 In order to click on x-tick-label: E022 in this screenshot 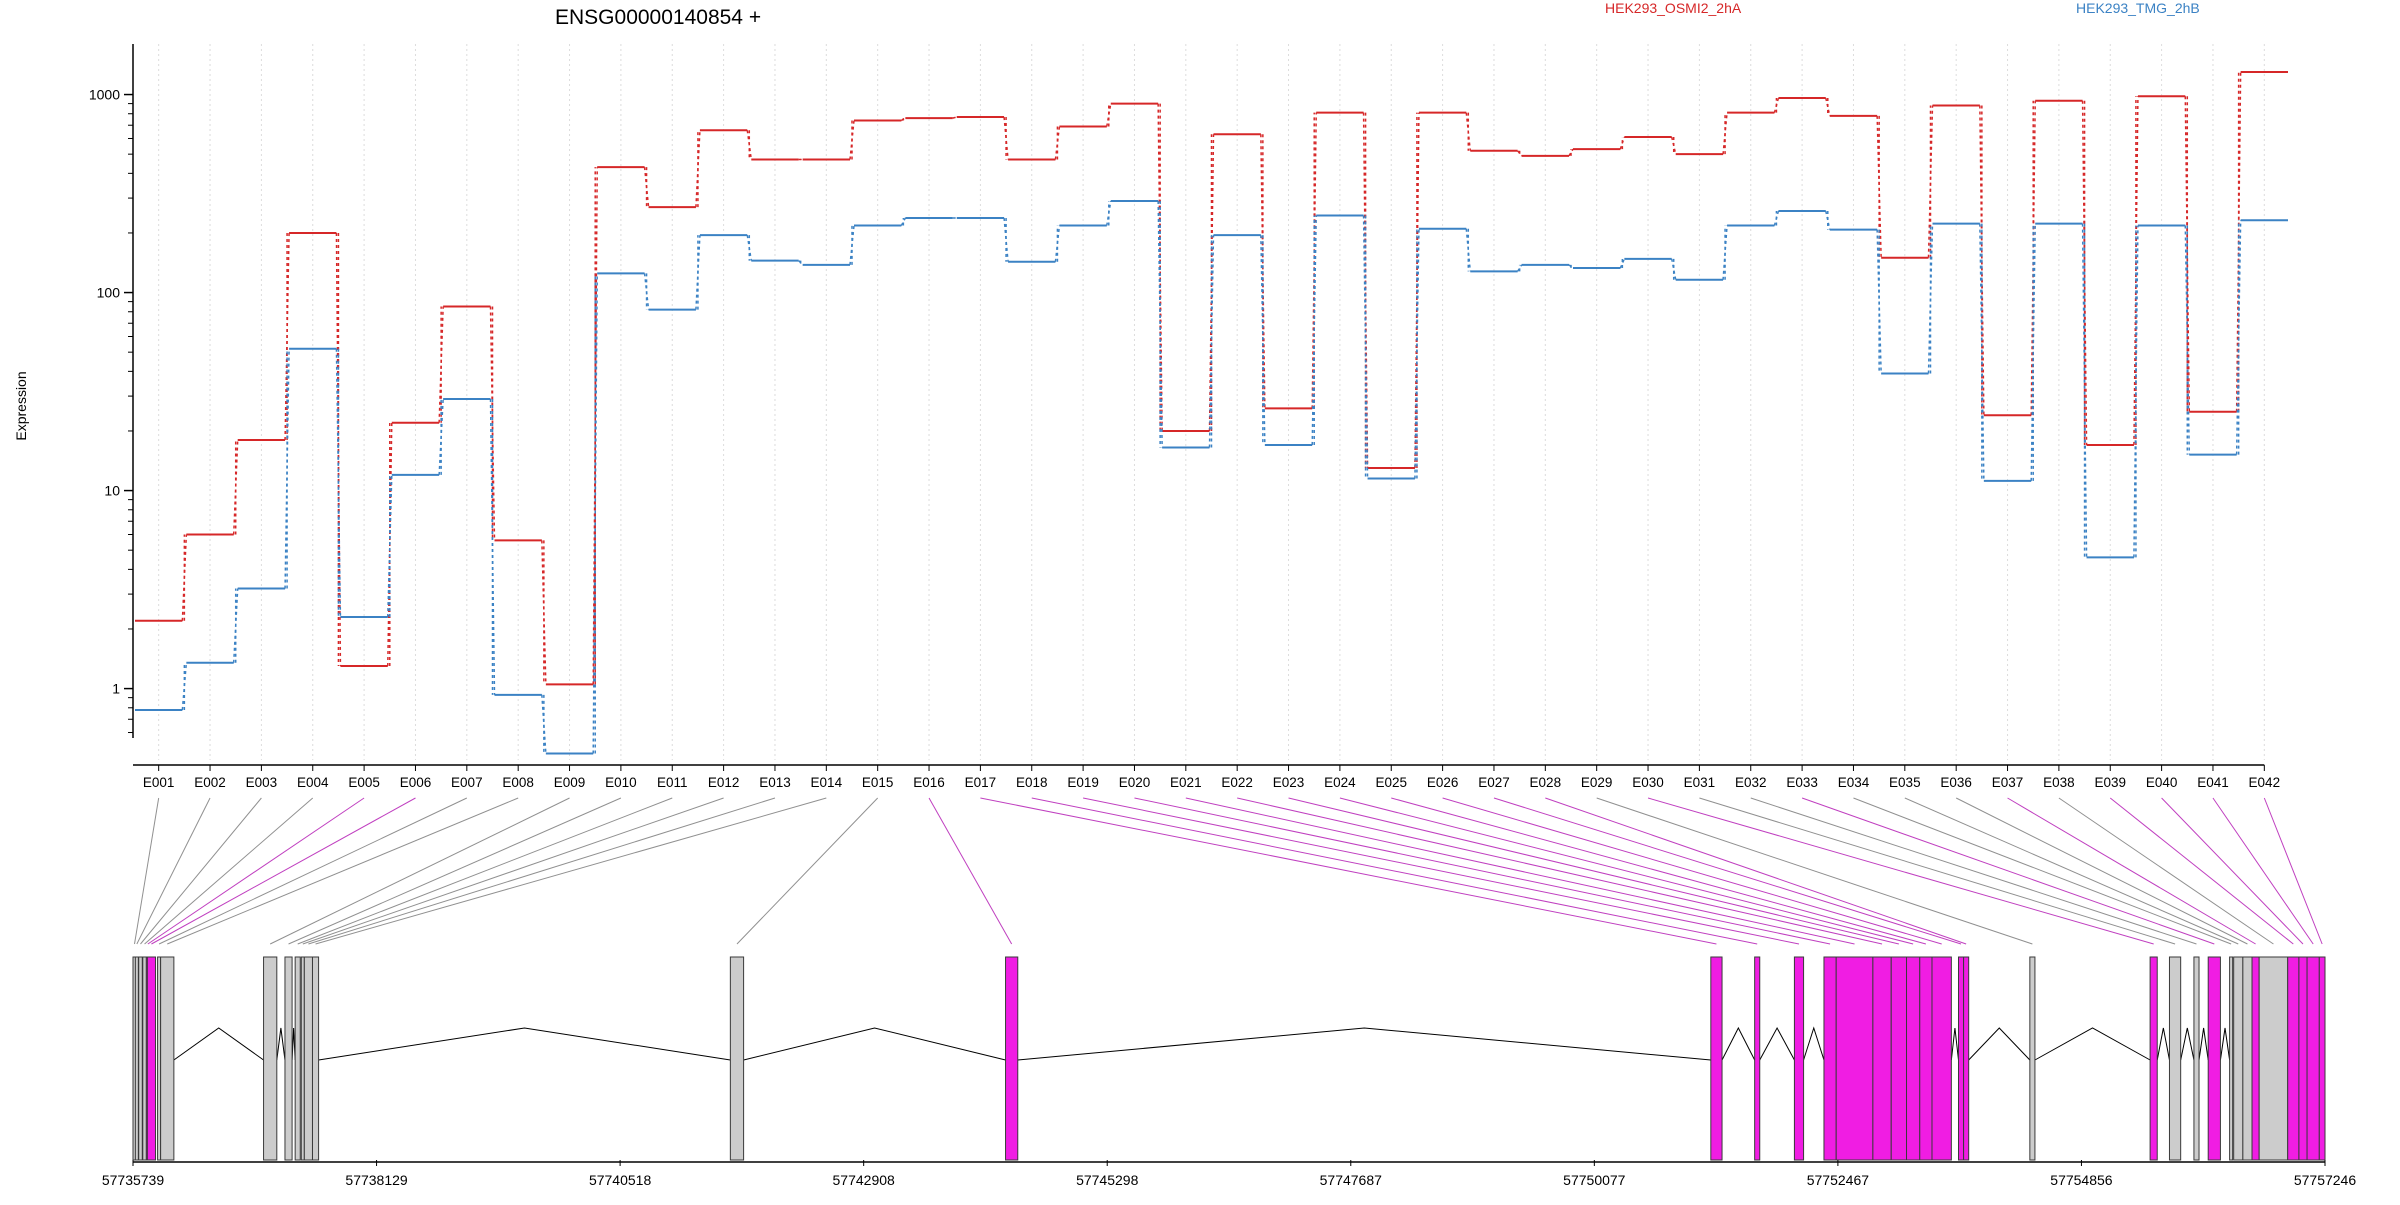, I will do `click(1237, 782)`.